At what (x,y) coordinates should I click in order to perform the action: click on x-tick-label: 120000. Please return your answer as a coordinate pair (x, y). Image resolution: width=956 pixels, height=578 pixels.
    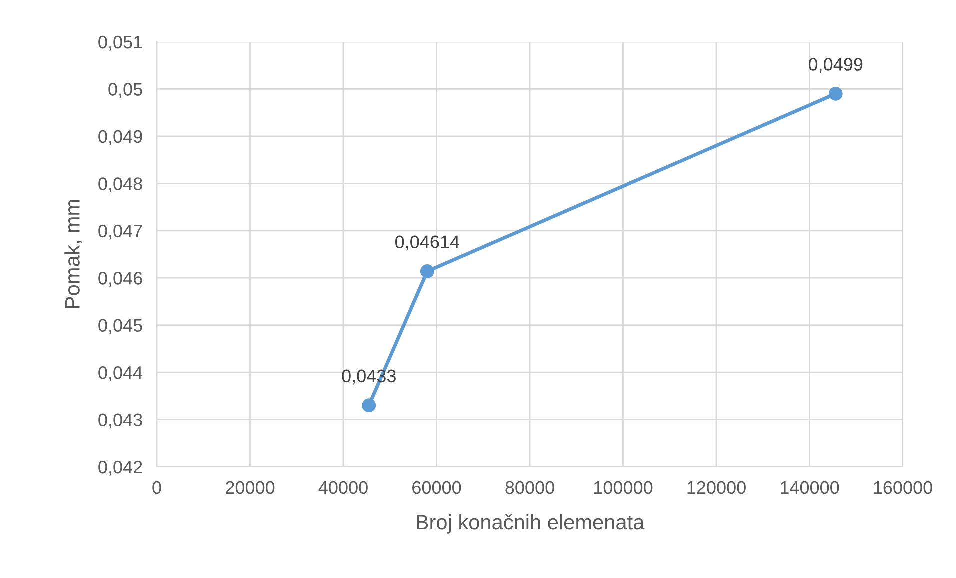
    Looking at the image, I should click on (717, 487).